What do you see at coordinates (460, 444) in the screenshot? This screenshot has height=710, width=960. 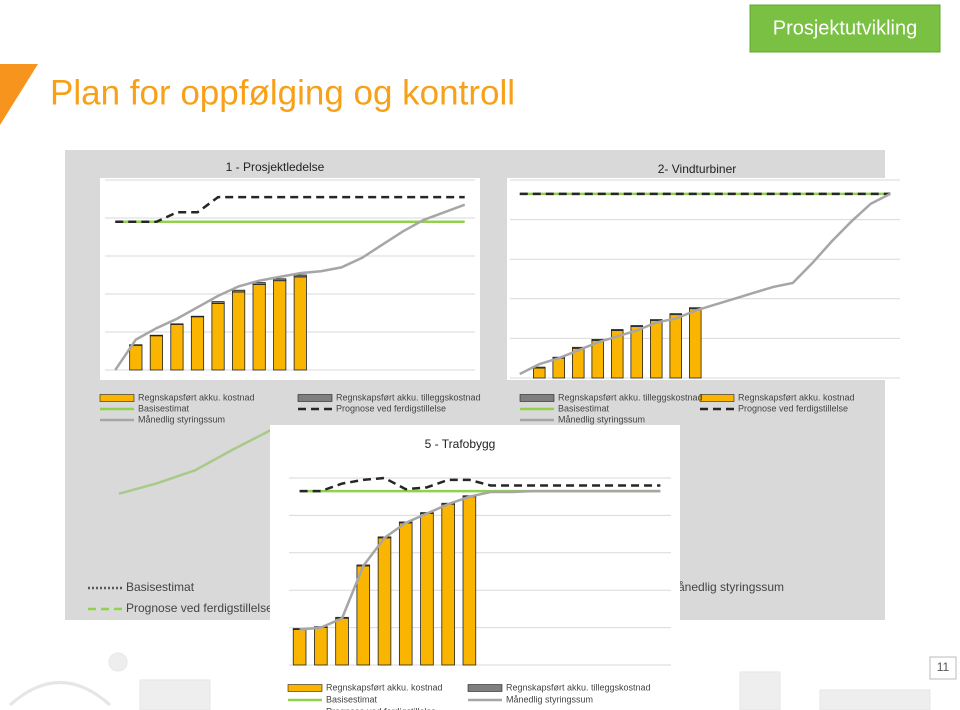 I see `chart-title: 5 - Trafobygg` at bounding box center [460, 444].